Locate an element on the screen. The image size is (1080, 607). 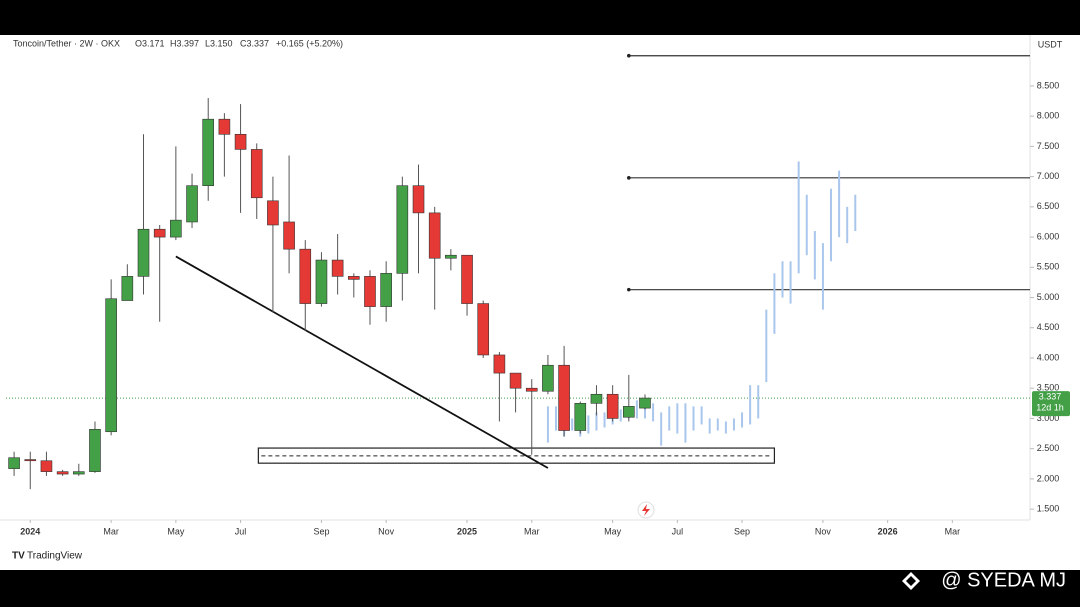
ohlc-open: O3.171 is located at coordinates (150, 43).